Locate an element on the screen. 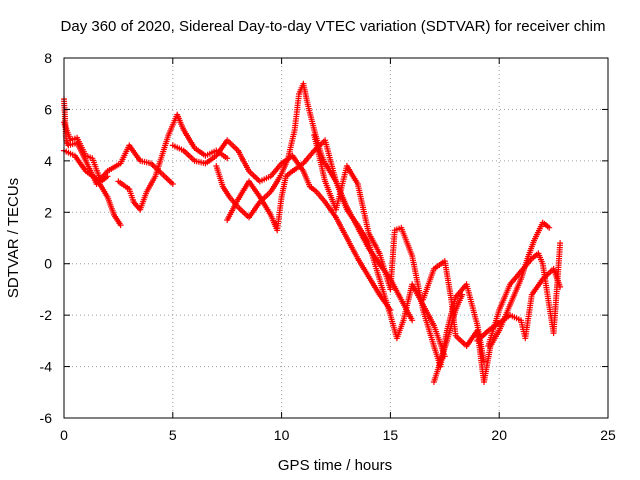  y-axis-label: SDTVAR / TECUs is located at coordinates (13, 238).